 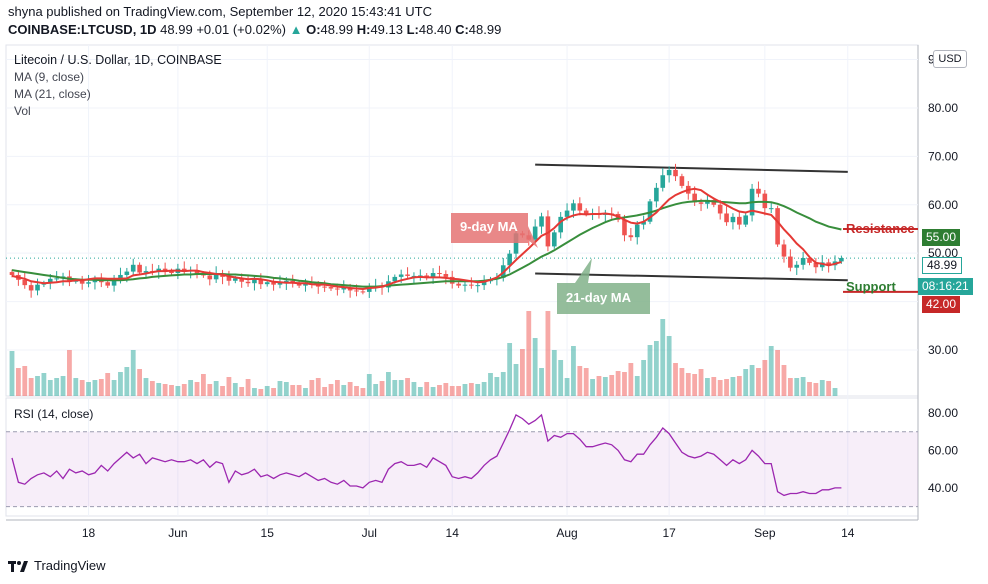 I want to click on ma9-line, so click(x=426, y=239).